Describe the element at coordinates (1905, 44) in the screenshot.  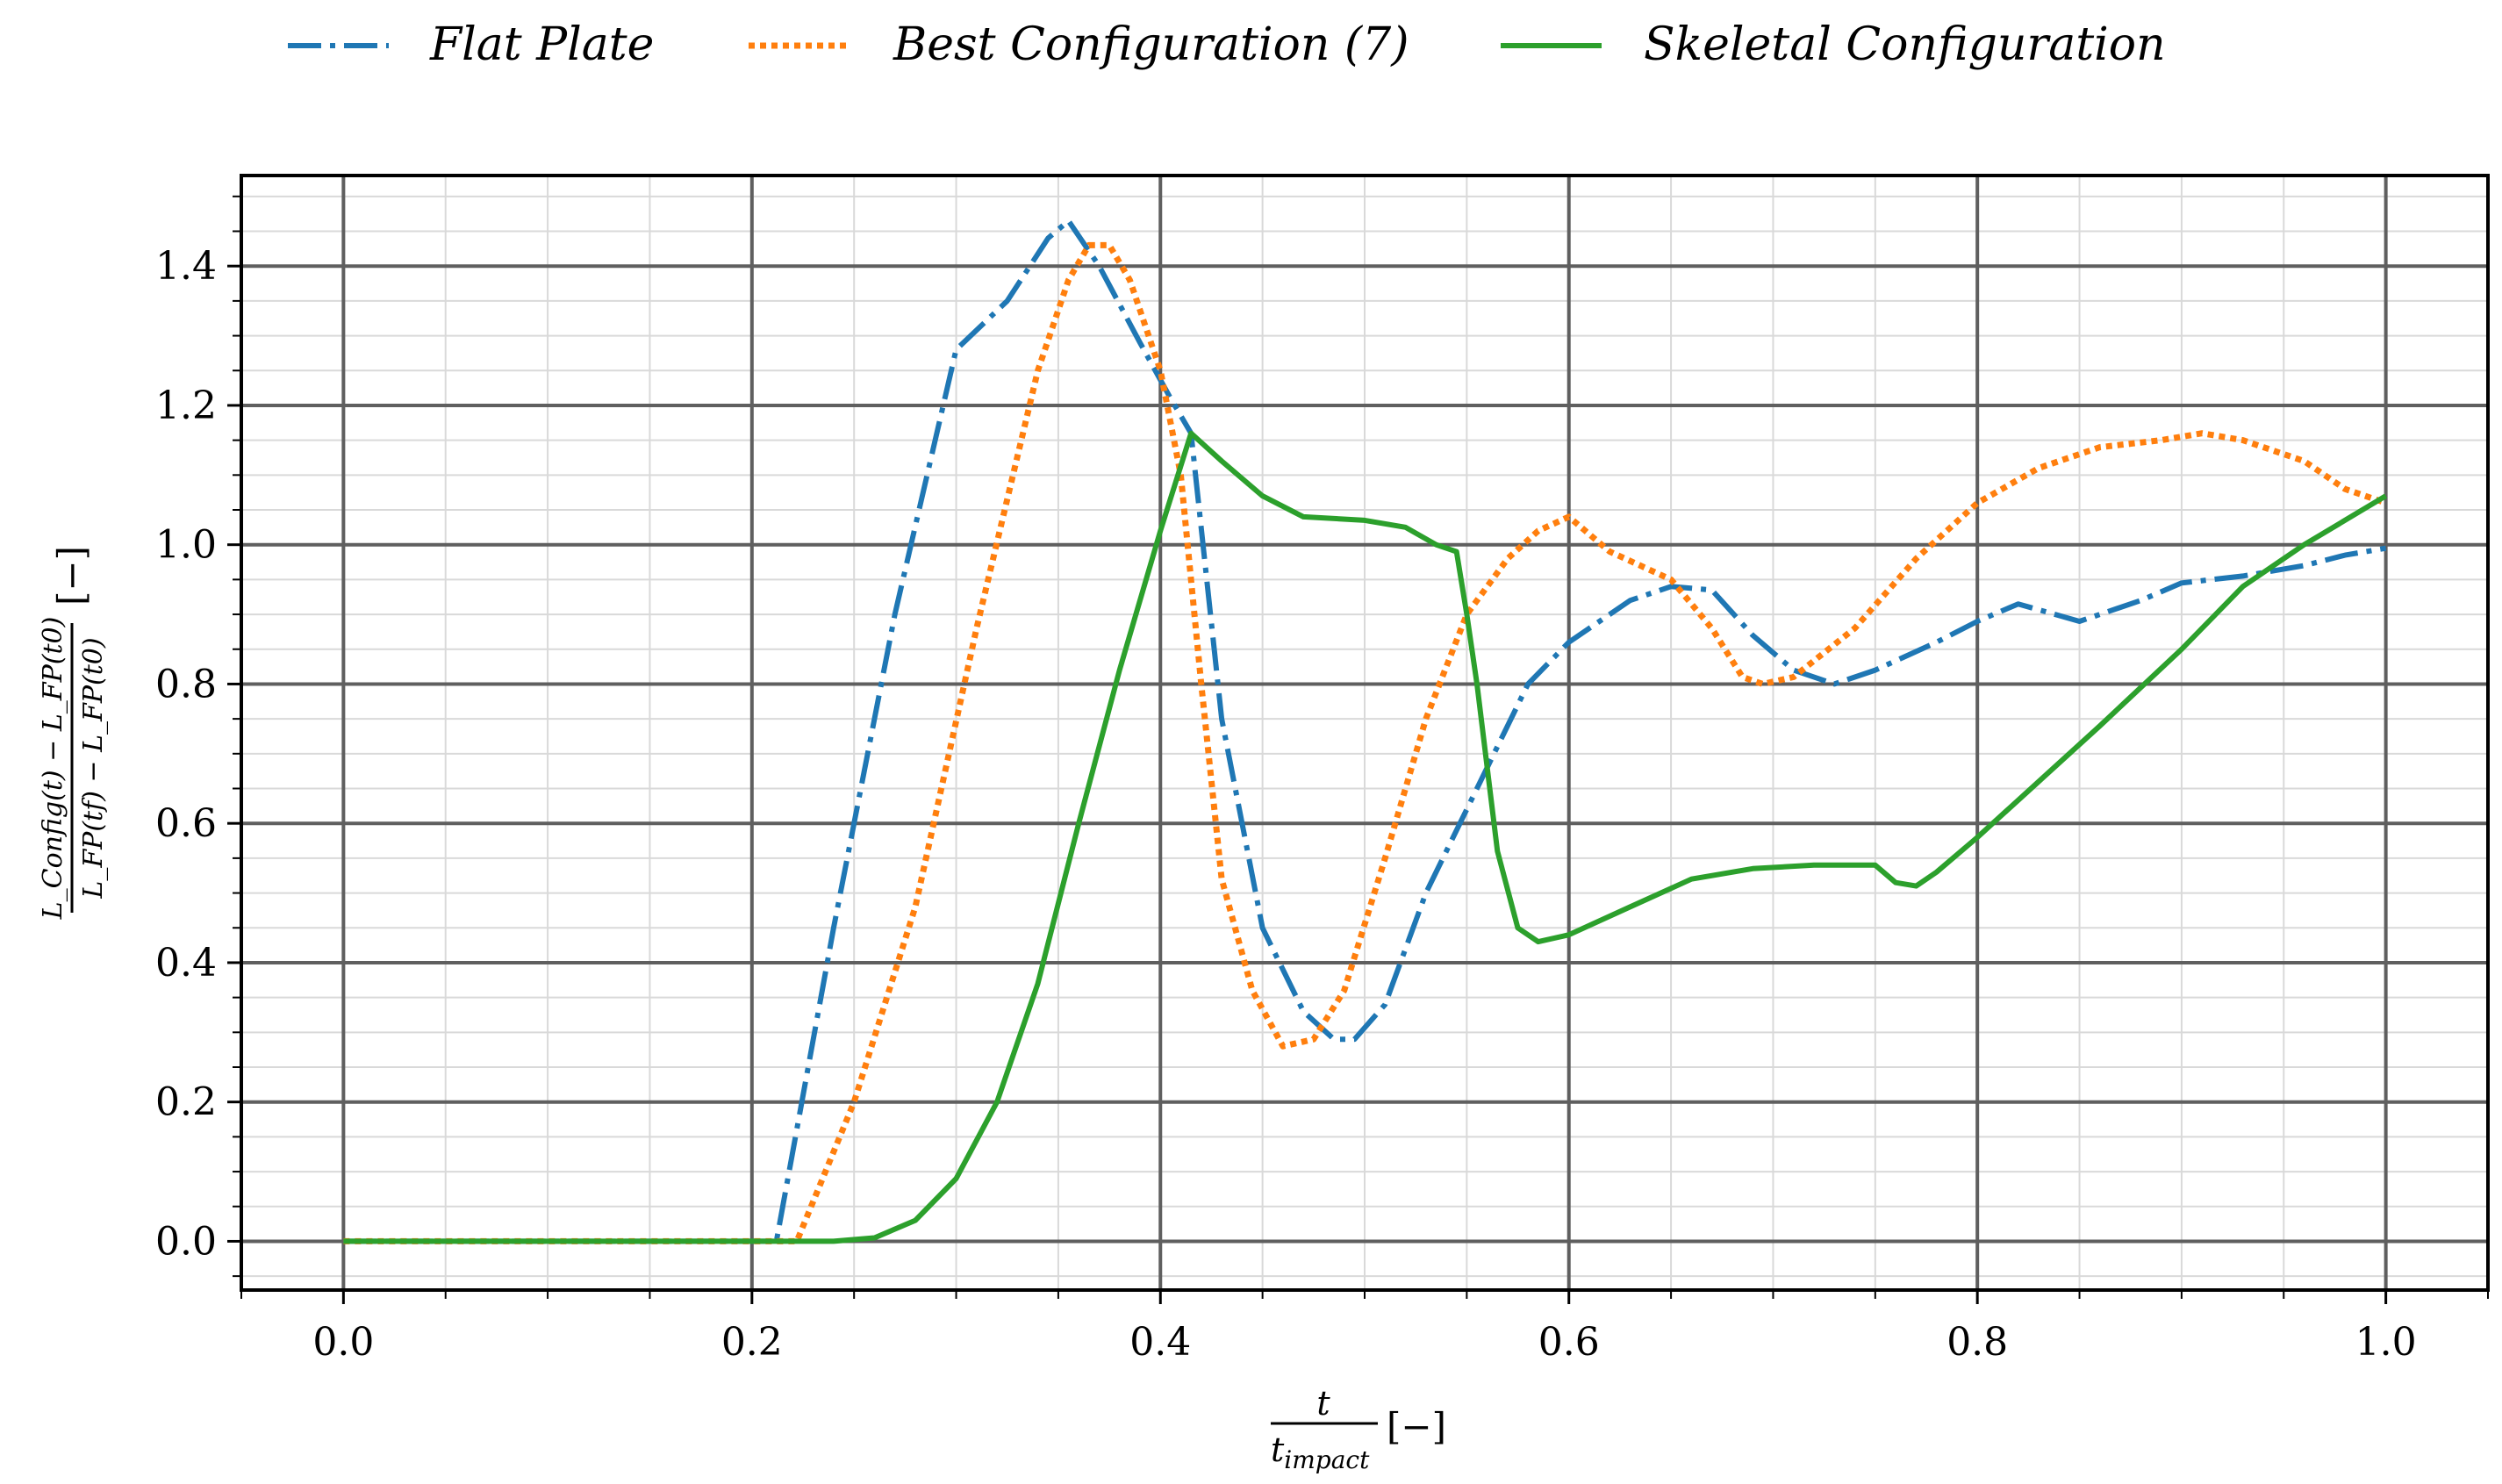
I see `legend-label-skeletal-configuration: Skeletal Configuration` at that location.